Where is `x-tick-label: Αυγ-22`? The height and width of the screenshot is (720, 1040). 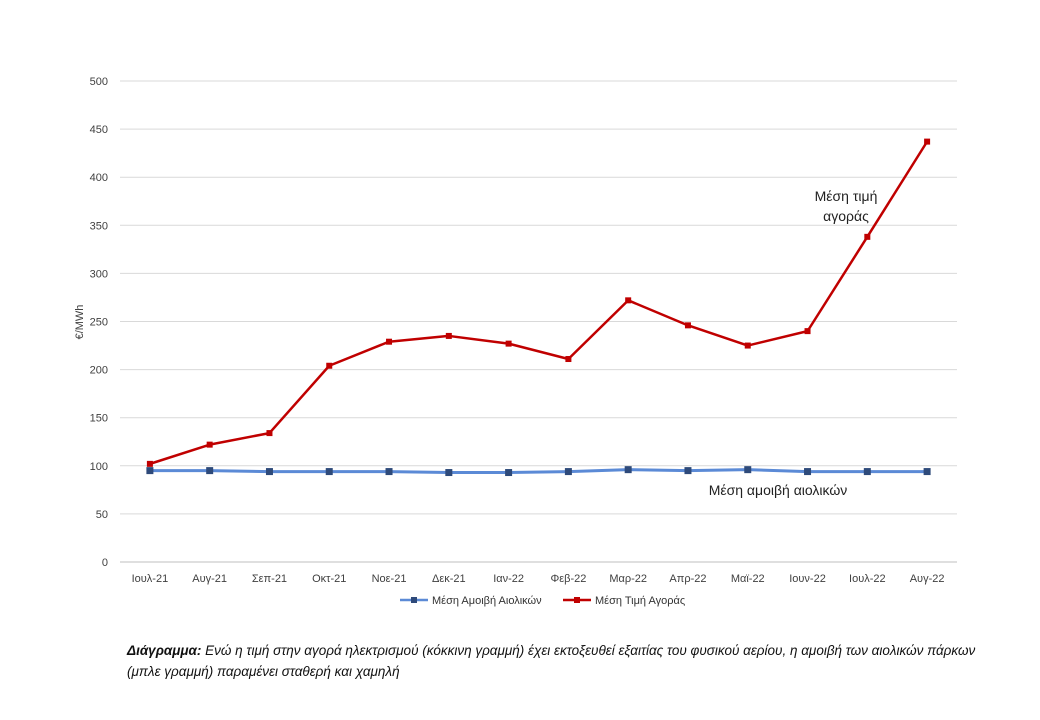 x-tick-label: Αυγ-22 is located at coordinates (927, 579).